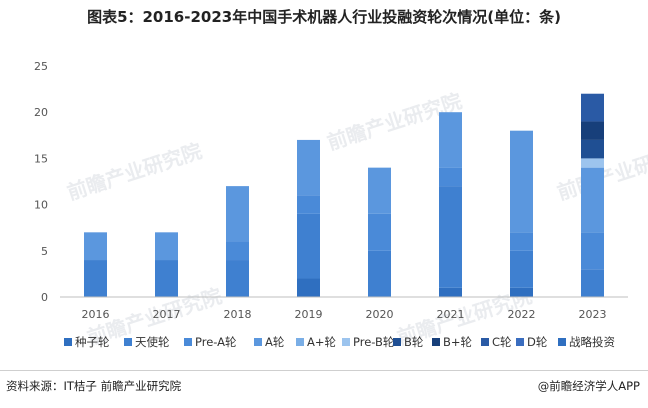 This screenshot has width=648, height=408. What do you see at coordinates (592, 342) in the screenshot?
I see `legend-label: 战略投资` at bounding box center [592, 342].